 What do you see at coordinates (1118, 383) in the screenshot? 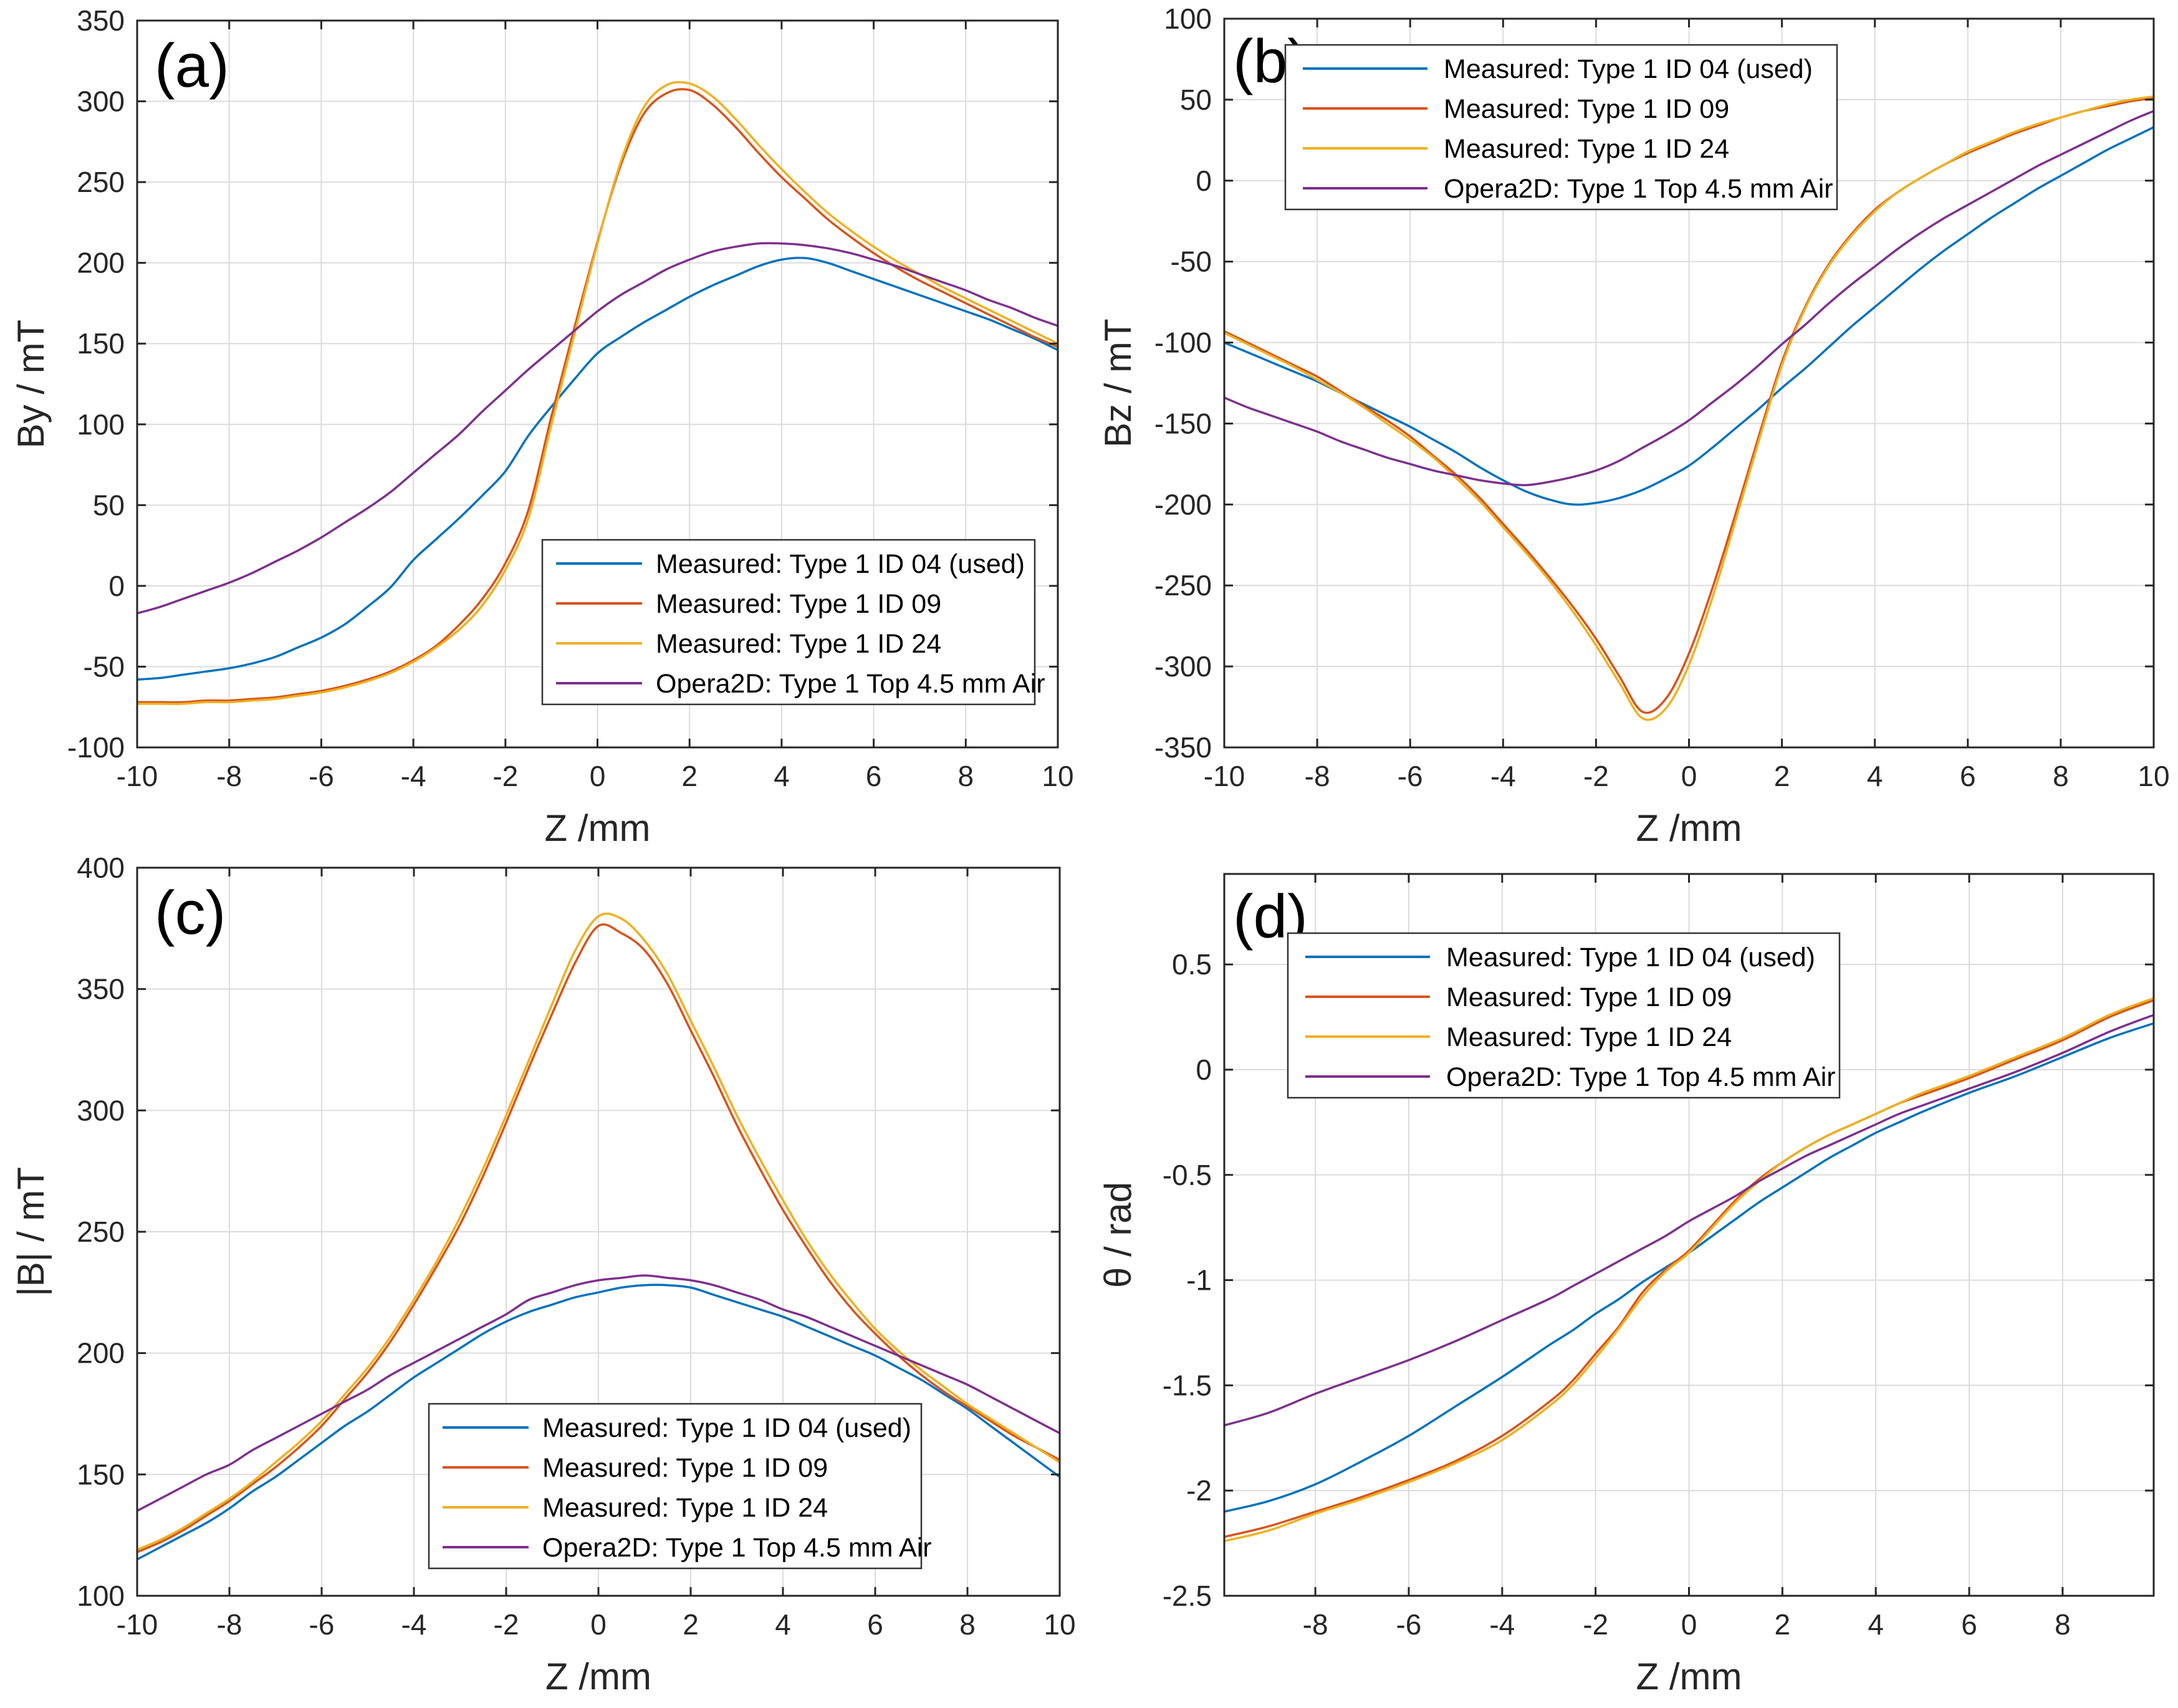
I see `y-axis-label-b: Bz / mT` at bounding box center [1118, 383].